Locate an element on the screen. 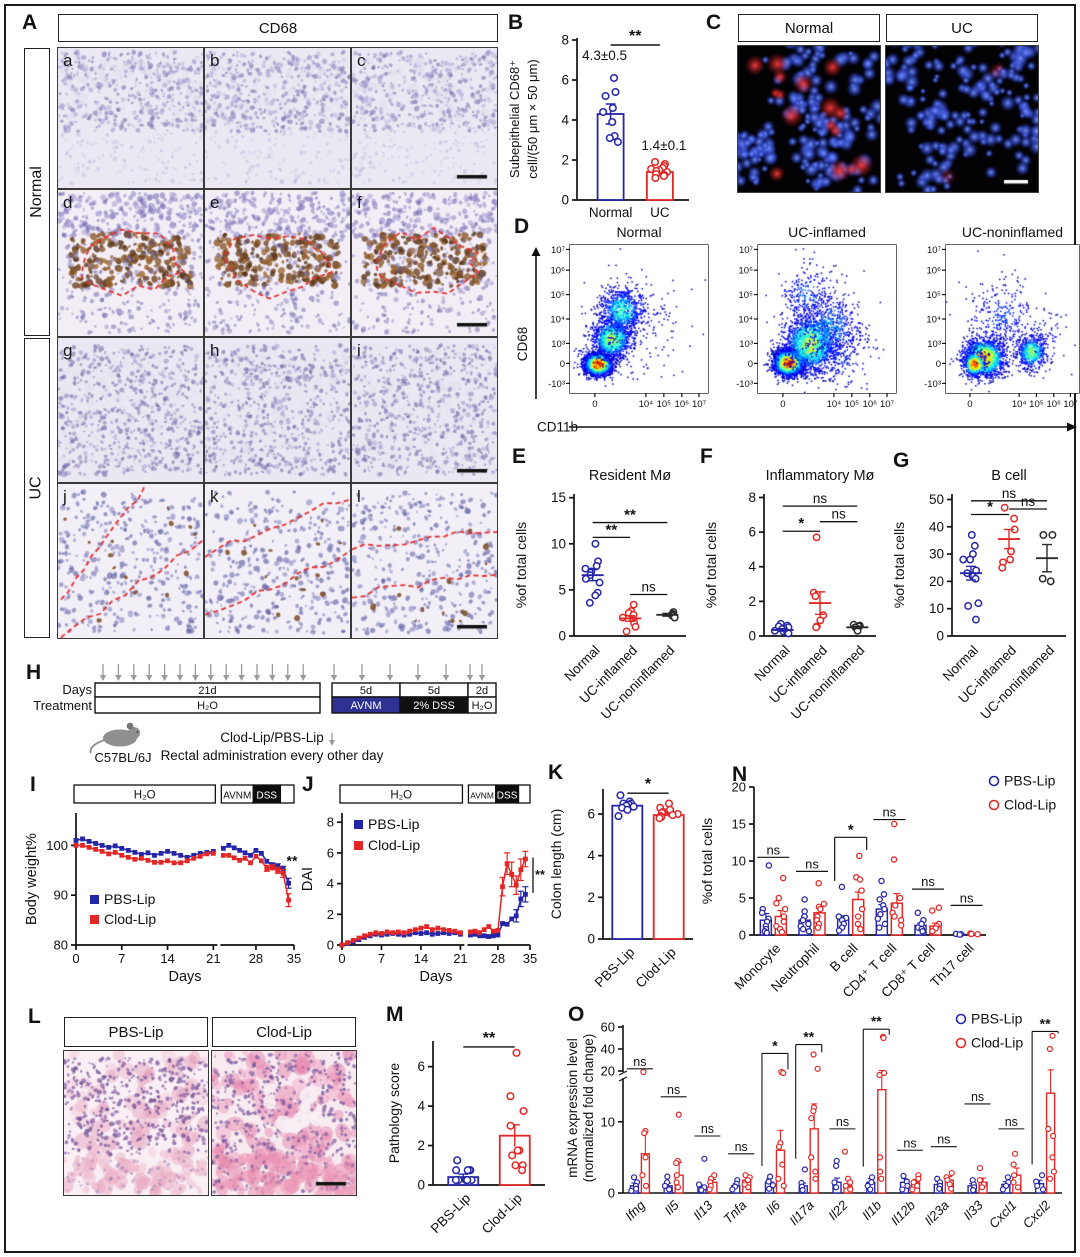 This screenshot has height=1257, width=1080. svg-text: 5d is located at coordinates (434, 691).